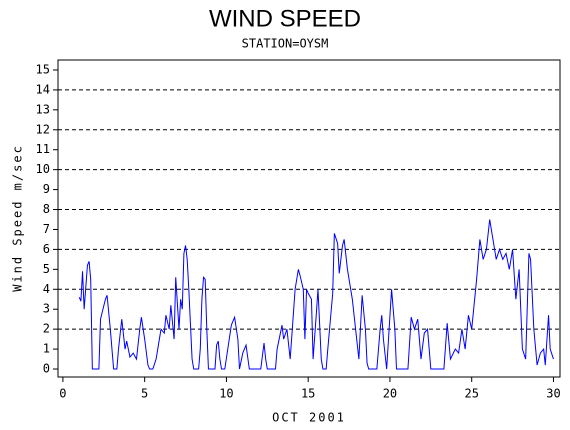 Image resolution: width=570 pixels, height=430 pixels. What do you see at coordinates (226, 394) in the screenshot?
I see `x-tick-label: 10` at bounding box center [226, 394].